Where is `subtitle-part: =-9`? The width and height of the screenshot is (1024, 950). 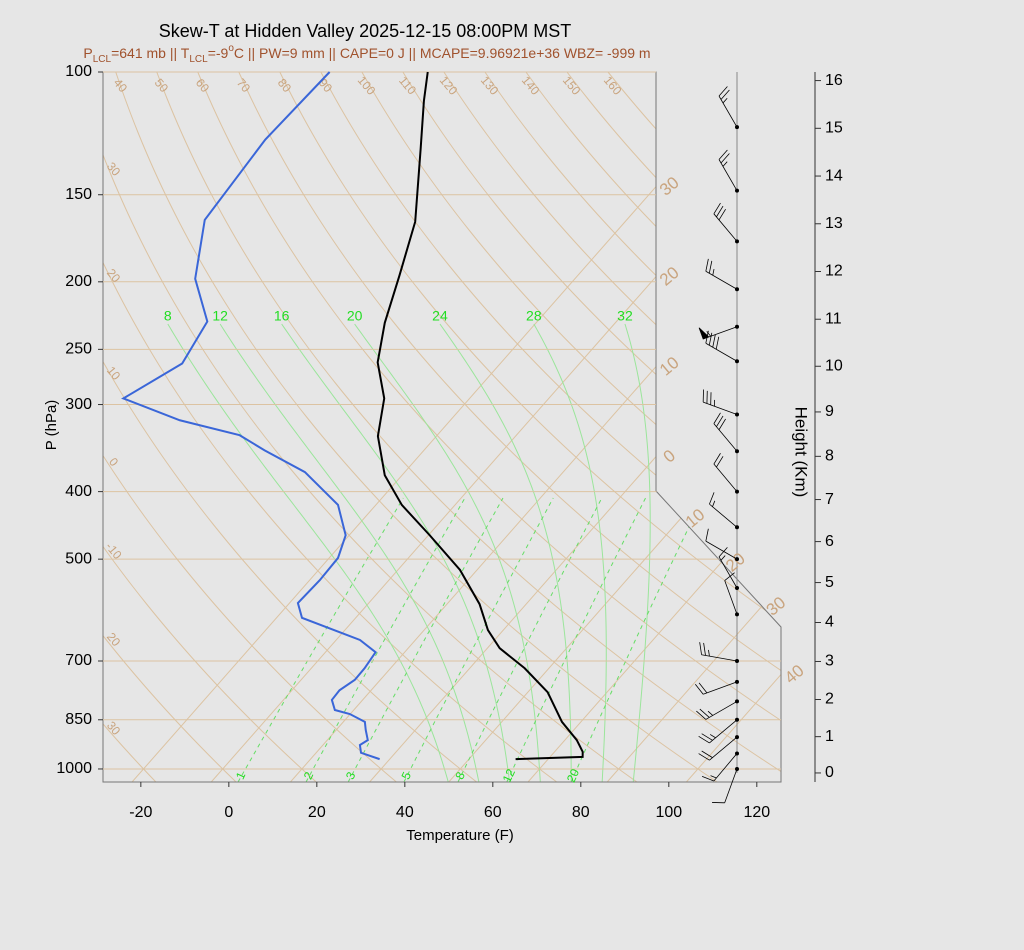
subtitle-part: =-9 is located at coordinates (218, 53).